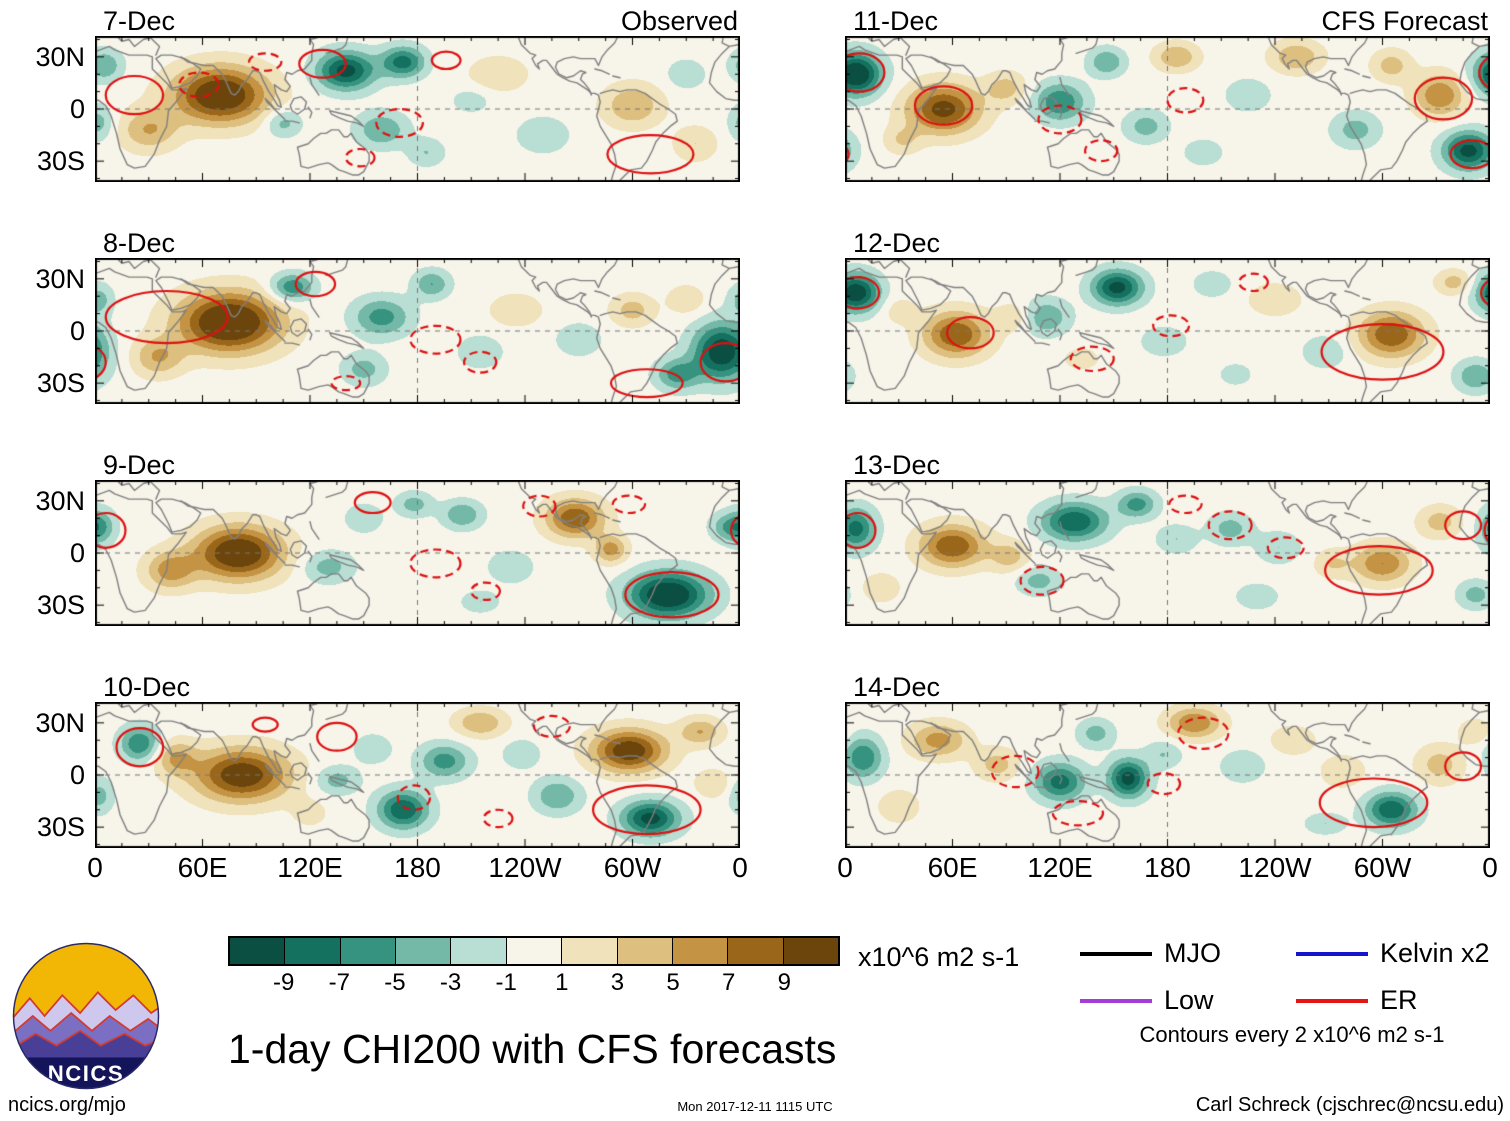  I want to click on legend-label: Kelvin x2, so click(1435, 953).